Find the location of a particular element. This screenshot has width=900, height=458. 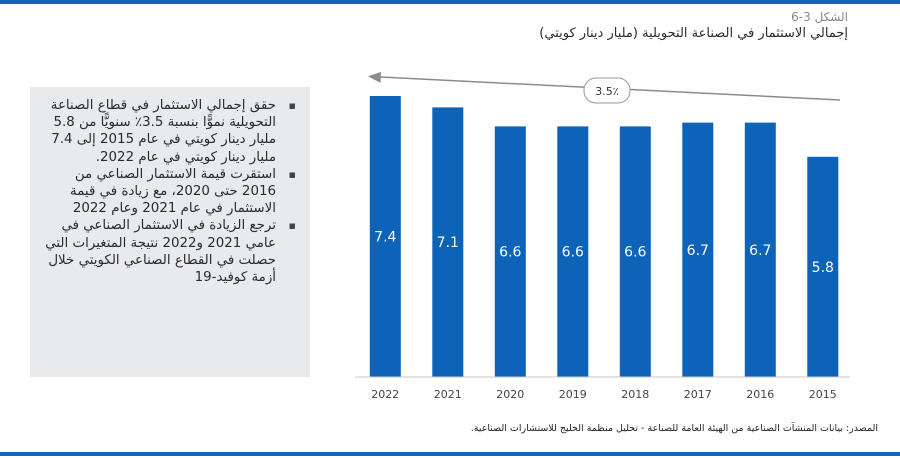

x-tick-2020: 2020 is located at coordinates (510, 394).